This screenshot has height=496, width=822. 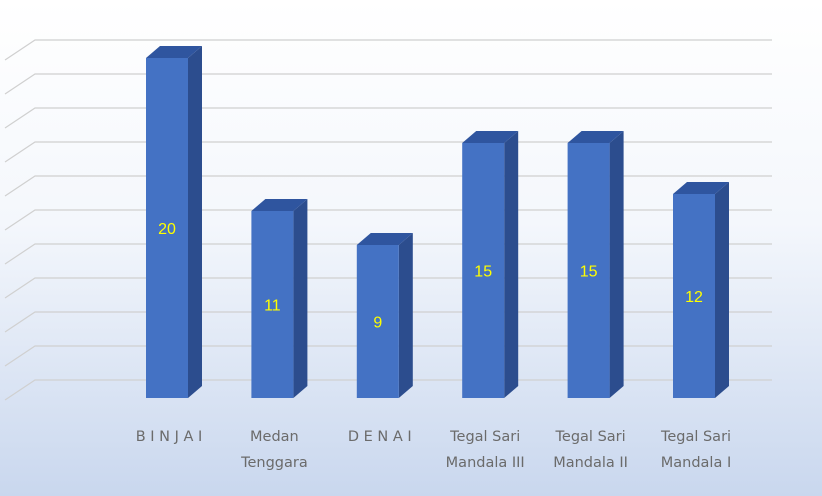 I want to click on data-label: 9, so click(x=377, y=323).